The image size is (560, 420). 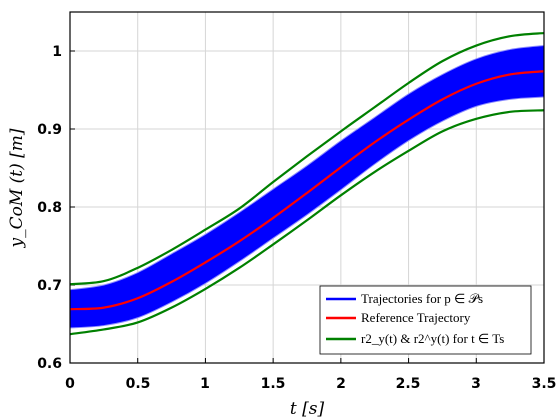 What do you see at coordinates (57, 52) in the screenshot?
I see `y-tick-label: 1` at bounding box center [57, 52].